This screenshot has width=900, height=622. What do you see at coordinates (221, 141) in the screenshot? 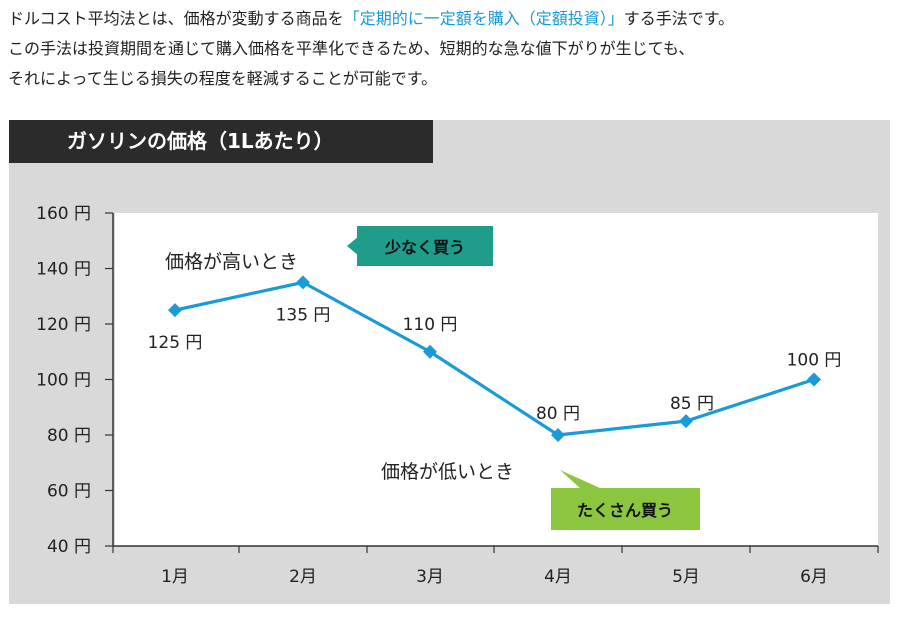
I see `chart-title: ガソリンの価格（1Lあたり）` at bounding box center [221, 141].